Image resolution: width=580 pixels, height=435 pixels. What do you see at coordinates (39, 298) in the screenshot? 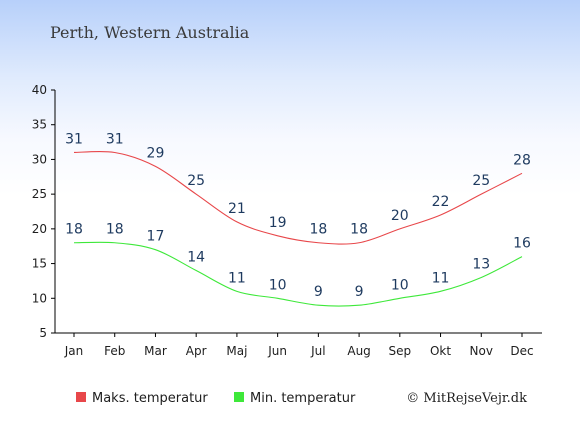
I see `y-tick-label: 10` at bounding box center [39, 298].